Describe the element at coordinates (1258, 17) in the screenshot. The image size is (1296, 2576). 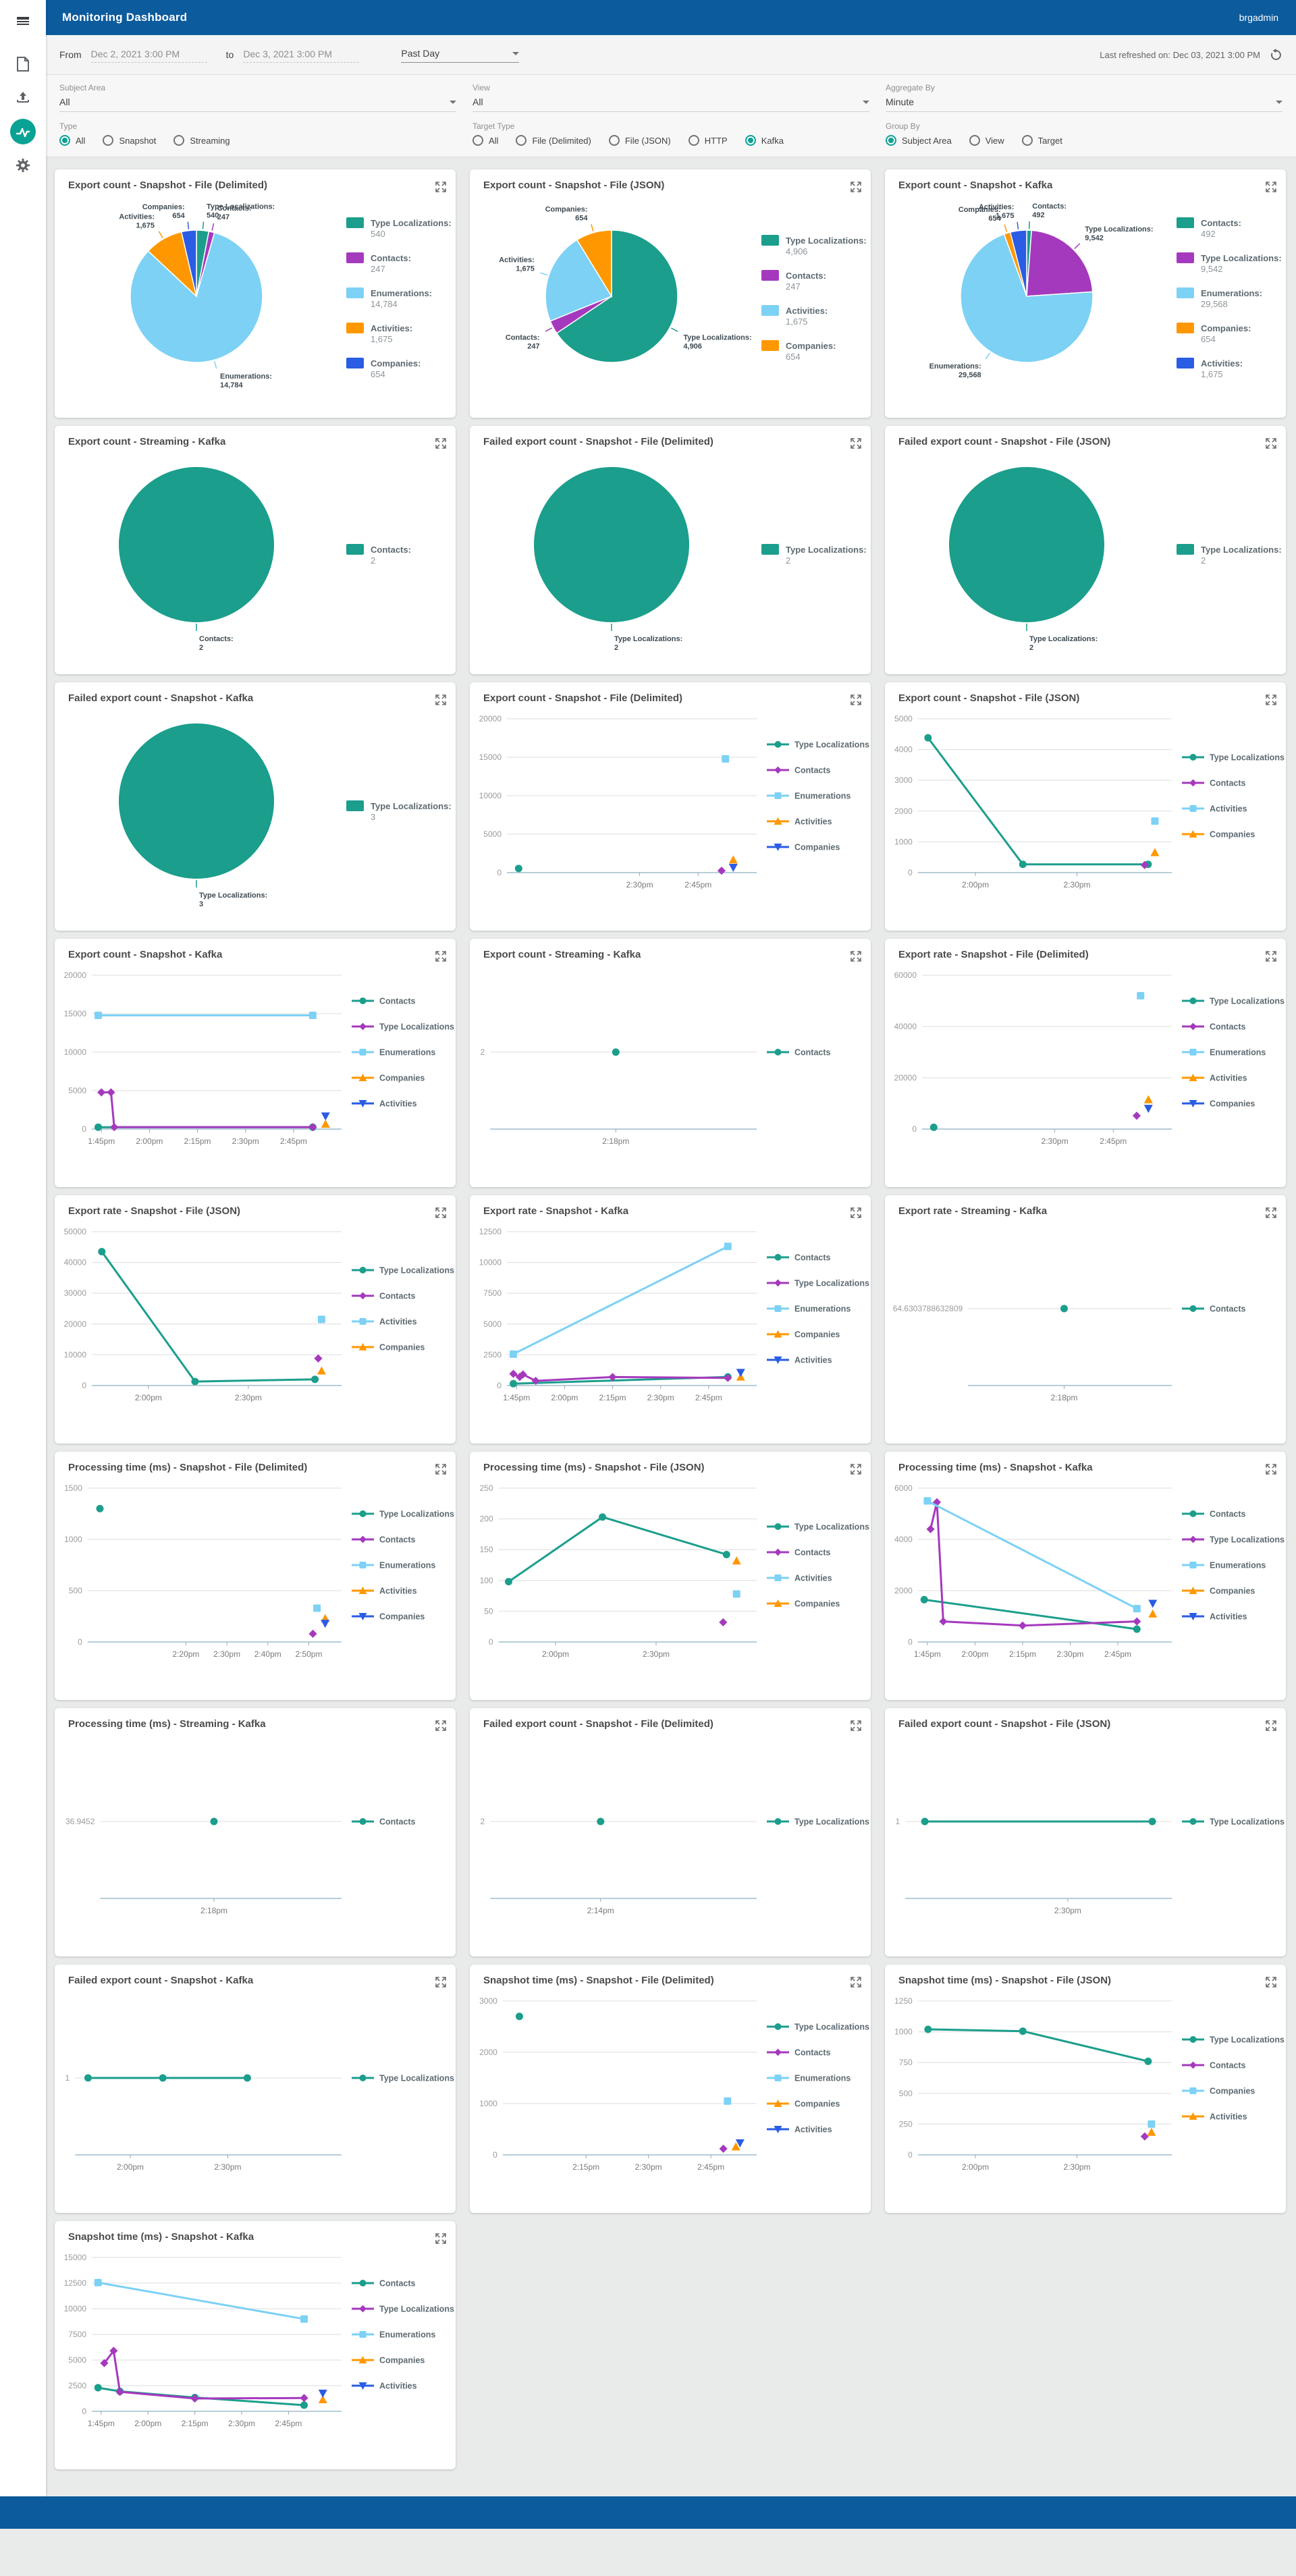
I see `username: brgadmin` at that location.